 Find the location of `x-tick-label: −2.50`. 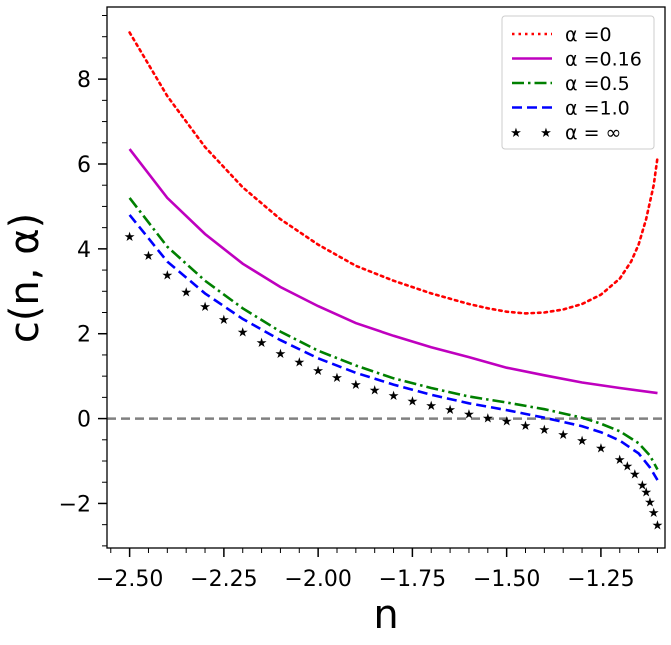

x-tick-label: −2.50 is located at coordinates (129, 579).